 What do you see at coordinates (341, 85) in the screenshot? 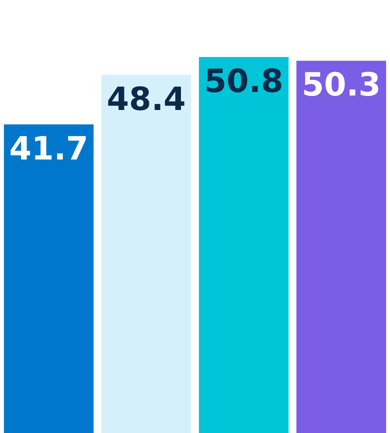
I see `data-label: 50.3` at bounding box center [341, 85].